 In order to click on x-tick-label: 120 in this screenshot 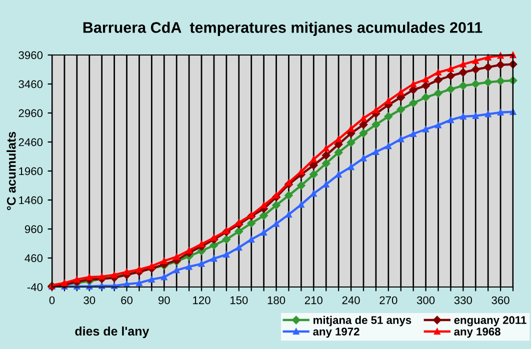, I will do `click(201, 300)`.